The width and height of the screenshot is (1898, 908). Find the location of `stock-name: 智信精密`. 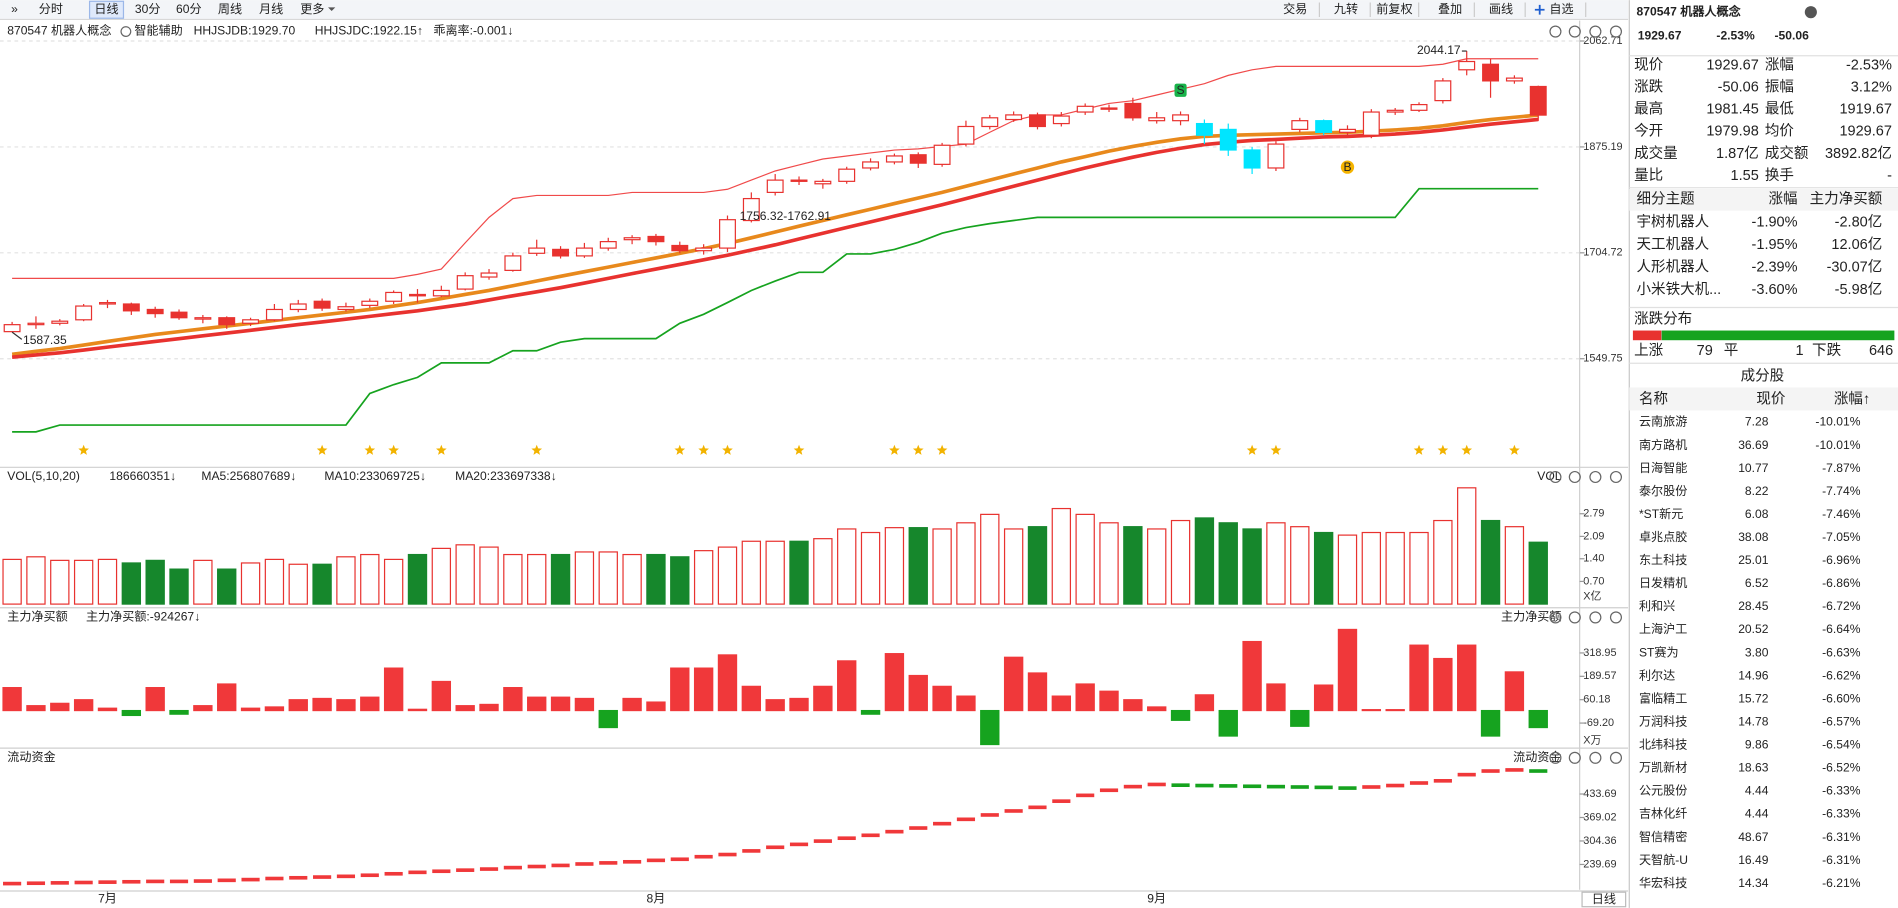

stock-name: 智信精密 is located at coordinates (1663, 836).